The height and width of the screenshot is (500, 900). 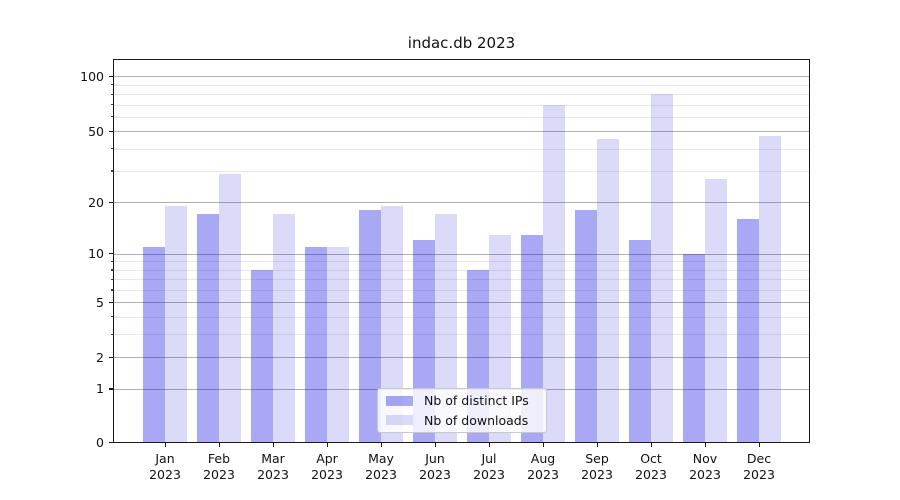 What do you see at coordinates (381, 466) in the screenshot?
I see `x-tick-label-may: May 2023` at bounding box center [381, 466].